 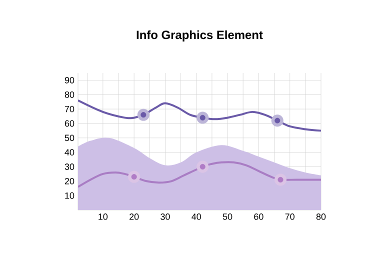 What do you see at coordinates (103, 217) in the screenshot?
I see `x-tick-label: 10` at bounding box center [103, 217].